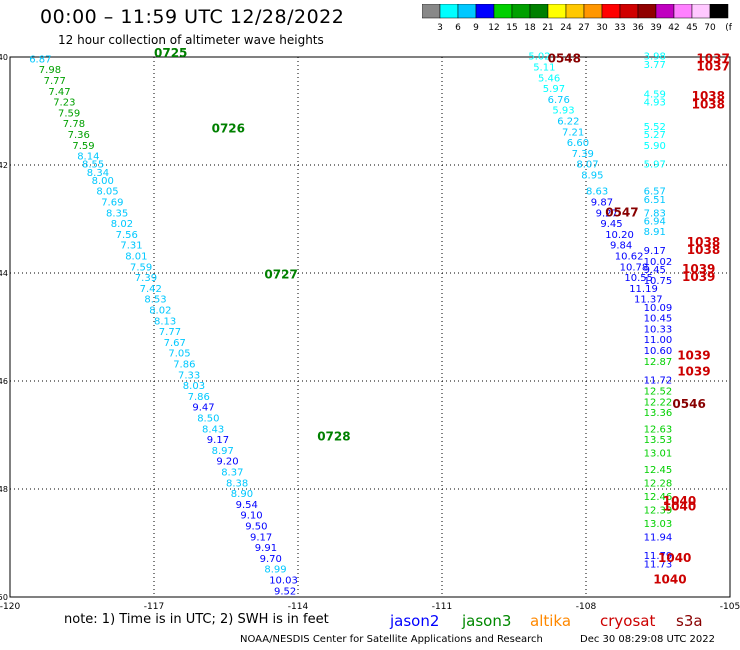 This screenshot has width=740, height=650. I want to click on color-scale-label: 24, so click(566, 28).